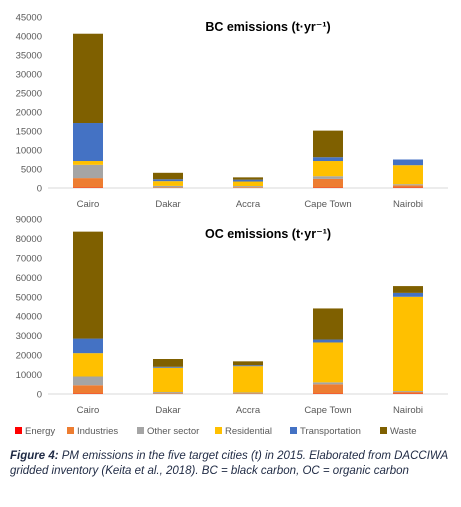  Describe the element at coordinates (403, 431) in the screenshot. I see `legend-label: Waste` at that location.